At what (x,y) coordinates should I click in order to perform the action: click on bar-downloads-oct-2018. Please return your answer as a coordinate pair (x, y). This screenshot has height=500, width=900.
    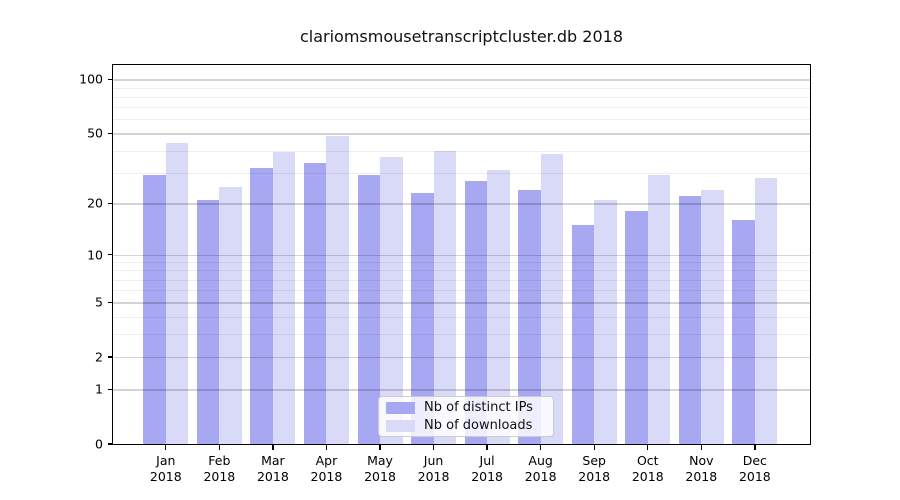
    Looking at the image, I should click on (659, 309).